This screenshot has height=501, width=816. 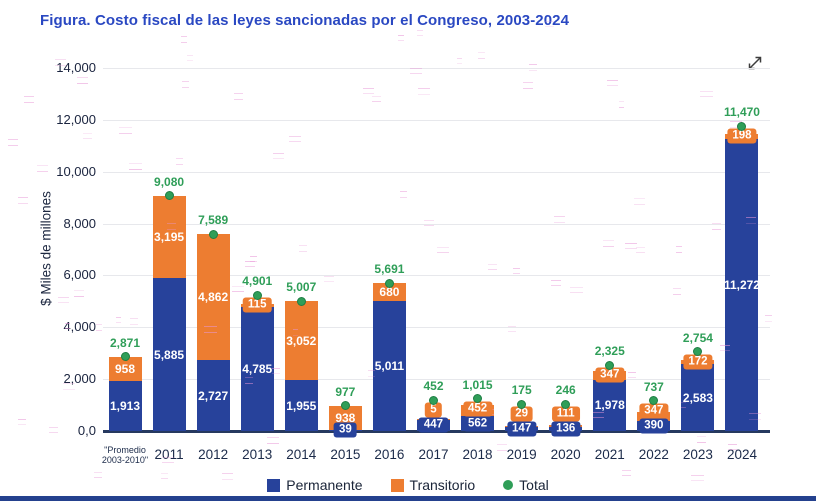 I want to click on bar-badge-permanente-9: 147, so click(x=522, y=429).